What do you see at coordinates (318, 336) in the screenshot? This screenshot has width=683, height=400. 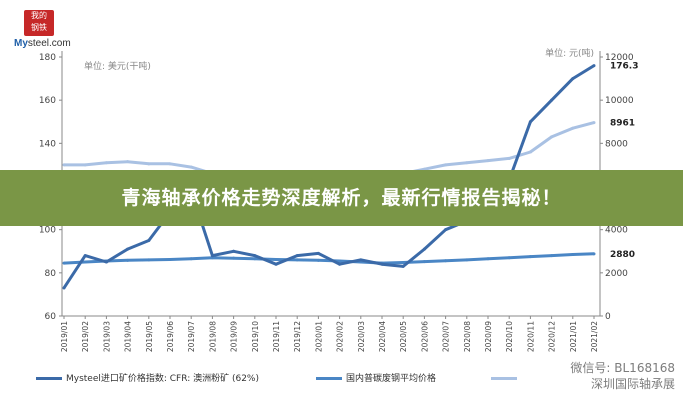 I see `x-tick-label-12: 2020/01` at bounding box center [318, 336].